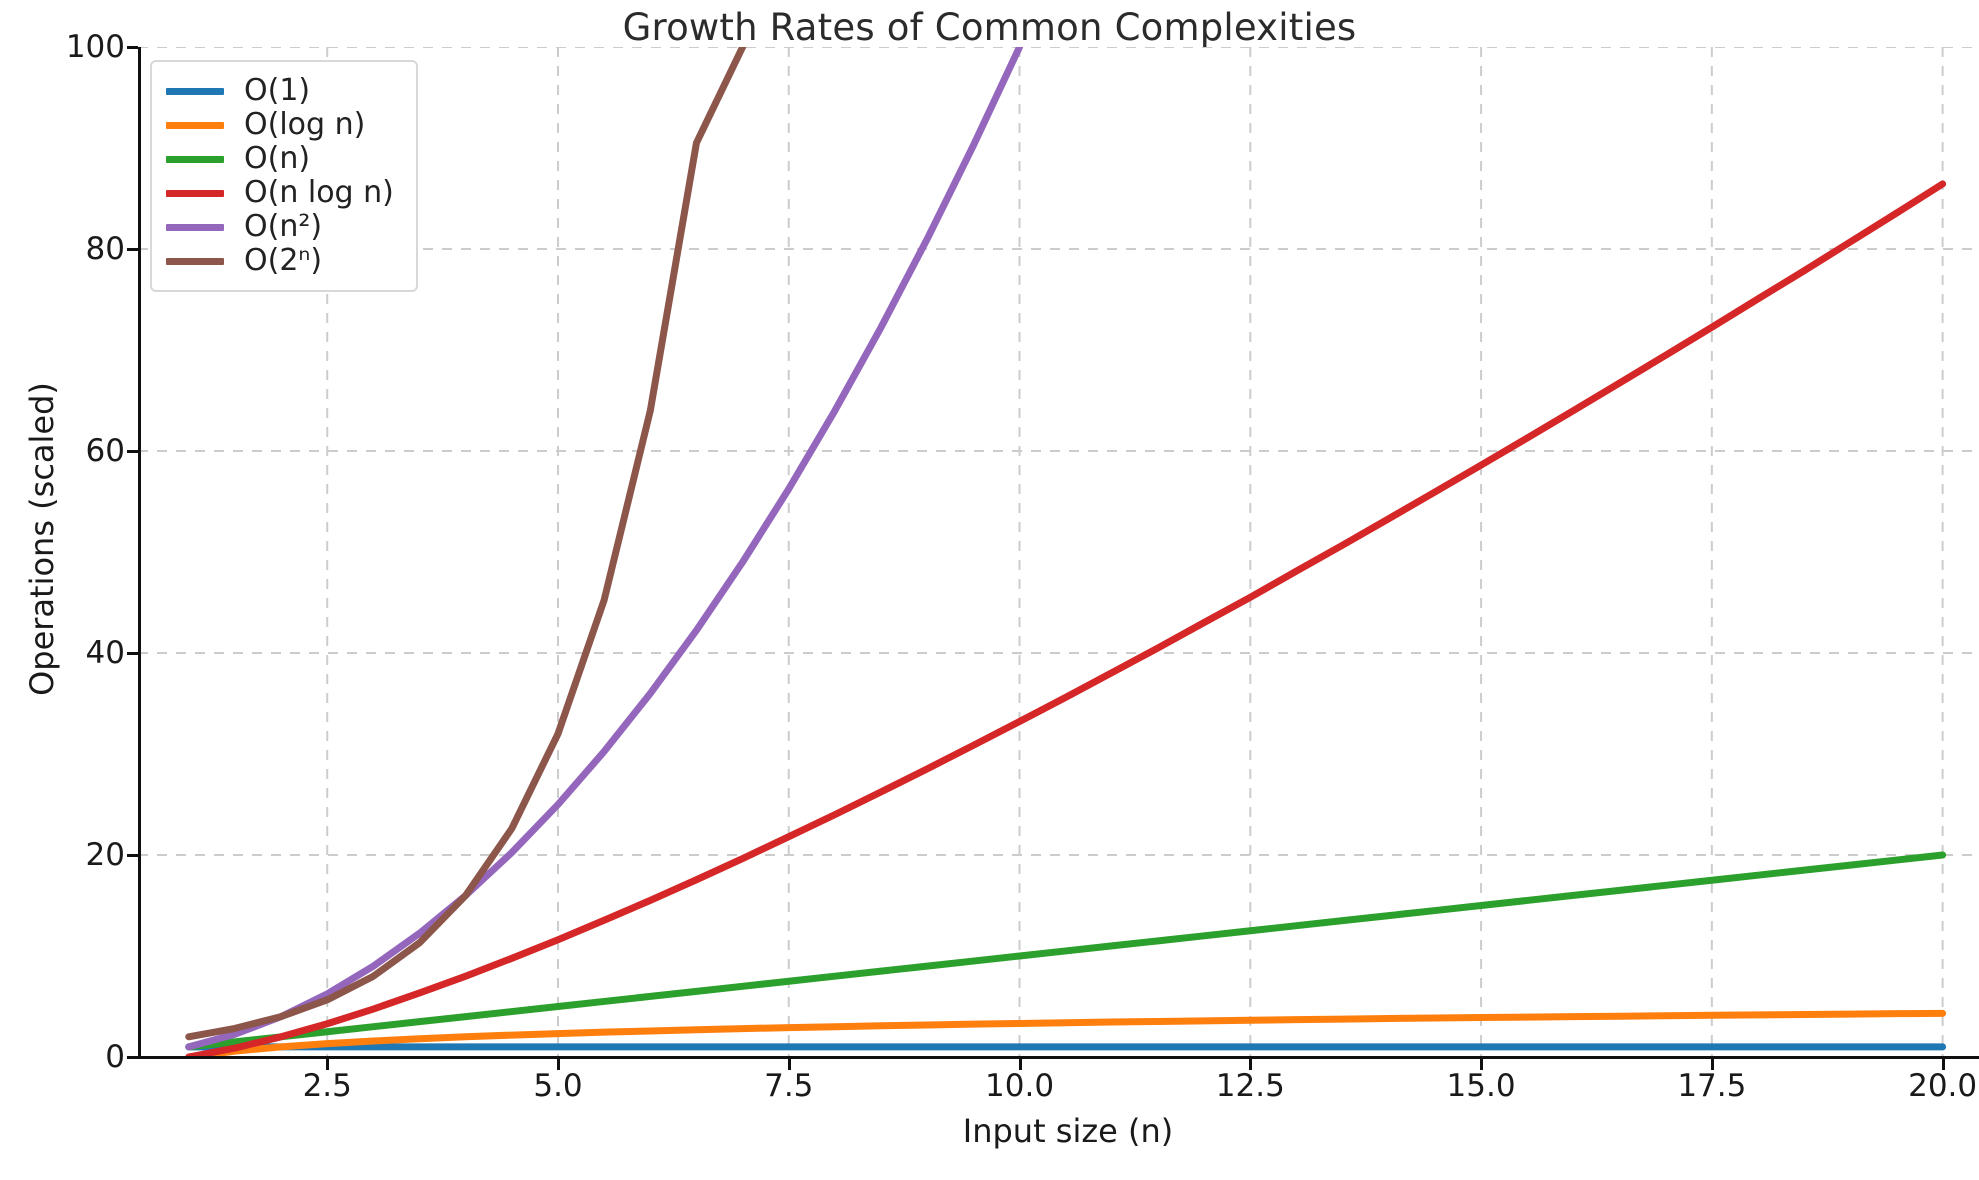 The image size is (1979, 1180). I want to click on legend-item-label: O(n), so click(277, 158).